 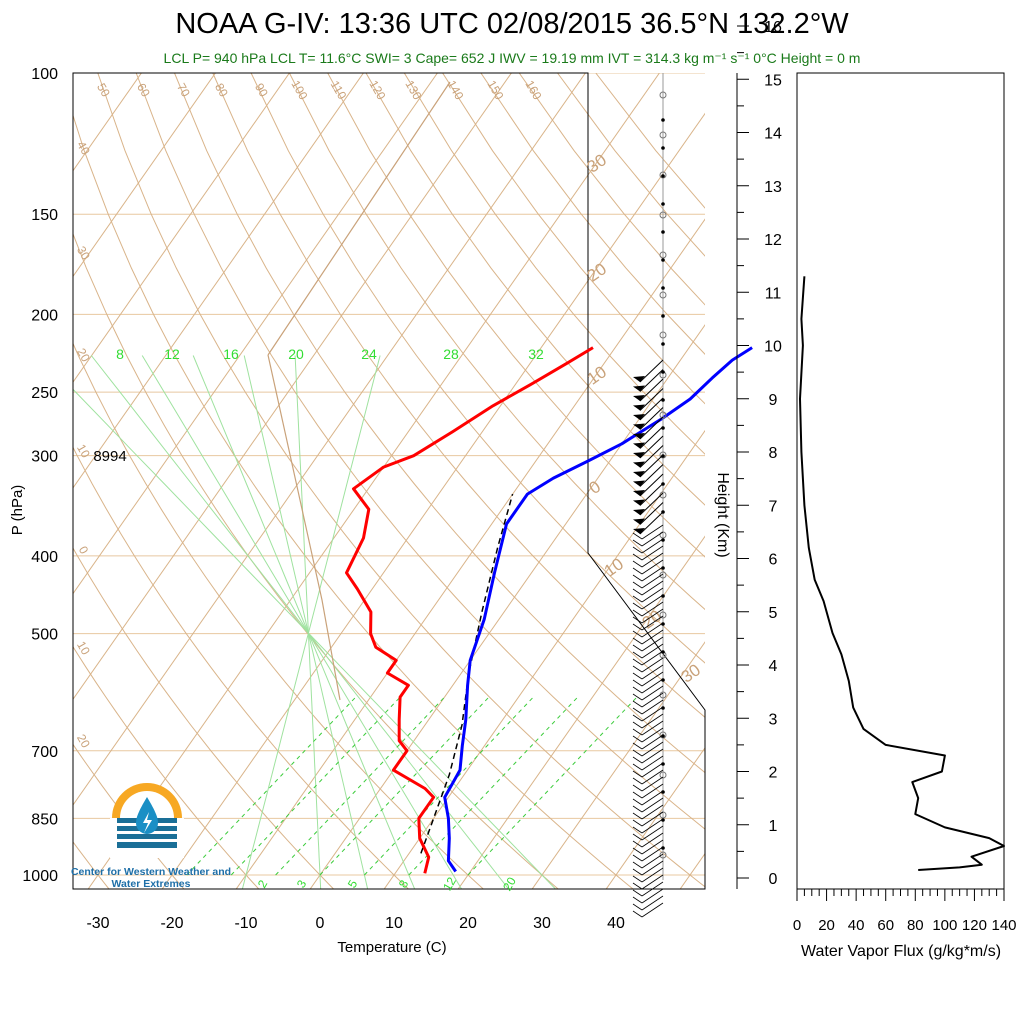 What do you see at coordinates (109, 456) in the screenshot?
I see `annotation-label: 8994` at bounding box center [109, 456].